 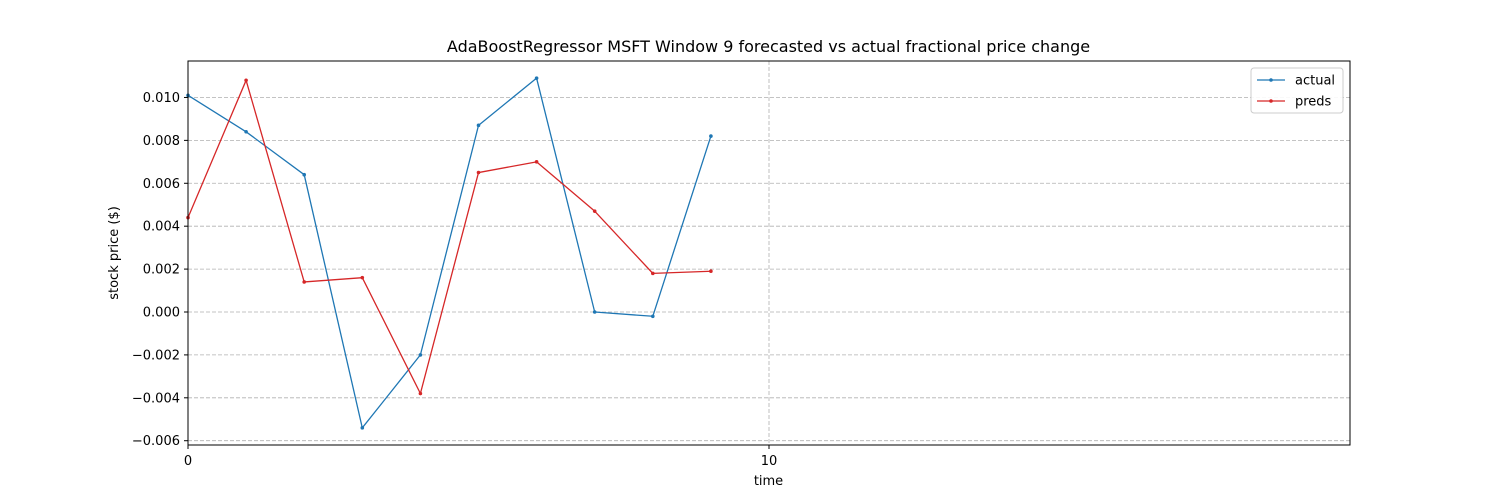 What do you see at coordinates (1313, 102) in the screenshot?
I see `legend-label-preds: preds` at bounding box center [1313, 102].